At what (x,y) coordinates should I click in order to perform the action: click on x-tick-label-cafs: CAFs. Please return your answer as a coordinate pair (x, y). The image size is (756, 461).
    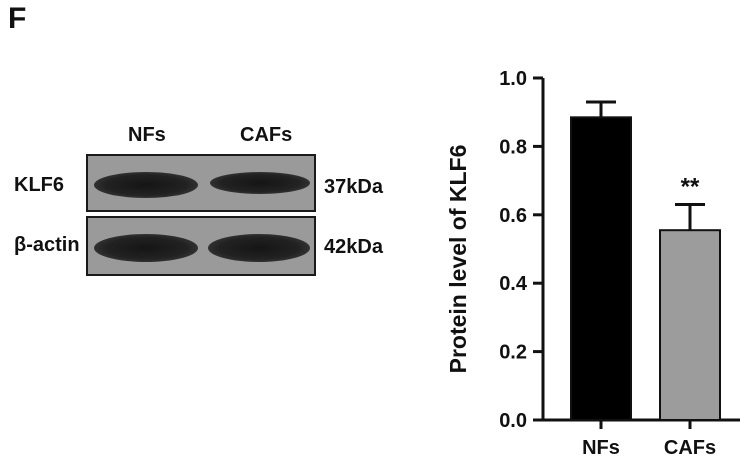
    Looking at the image, I should click on (690, 448).